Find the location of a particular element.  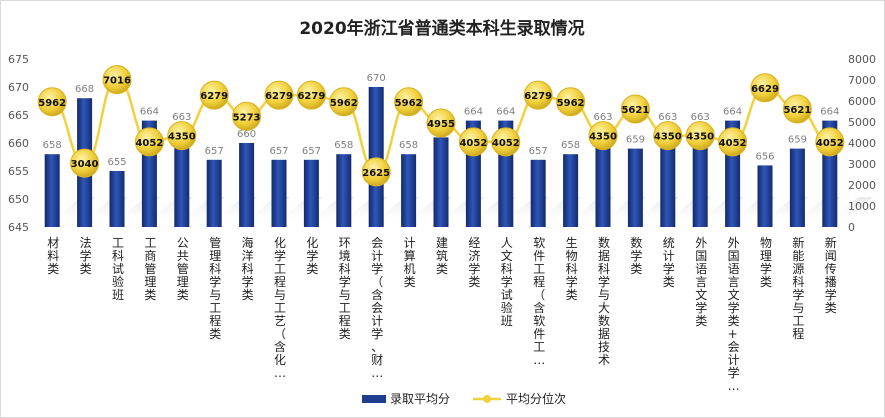

line-value-label: 4955 is located at coordinates (441, 124).